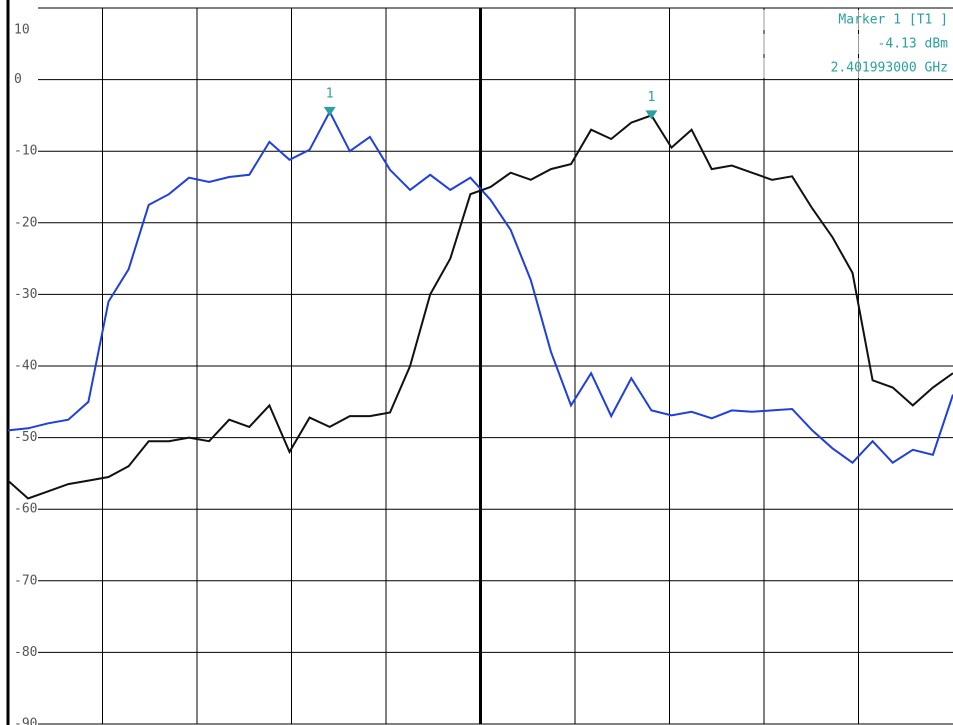 The image size is (953, 725). What do you see at coordinates (25, 222) in the screenshot?
I see `y-tick-label: -20` at bounding box center [25, 222].